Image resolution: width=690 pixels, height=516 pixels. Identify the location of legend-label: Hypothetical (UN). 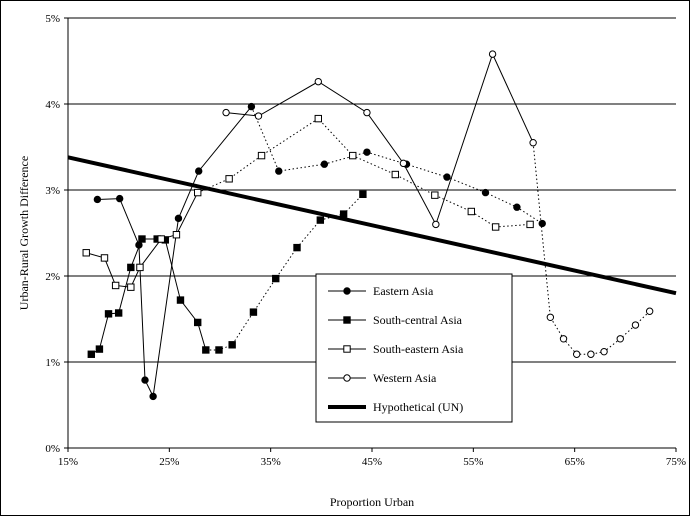
(418, 407).